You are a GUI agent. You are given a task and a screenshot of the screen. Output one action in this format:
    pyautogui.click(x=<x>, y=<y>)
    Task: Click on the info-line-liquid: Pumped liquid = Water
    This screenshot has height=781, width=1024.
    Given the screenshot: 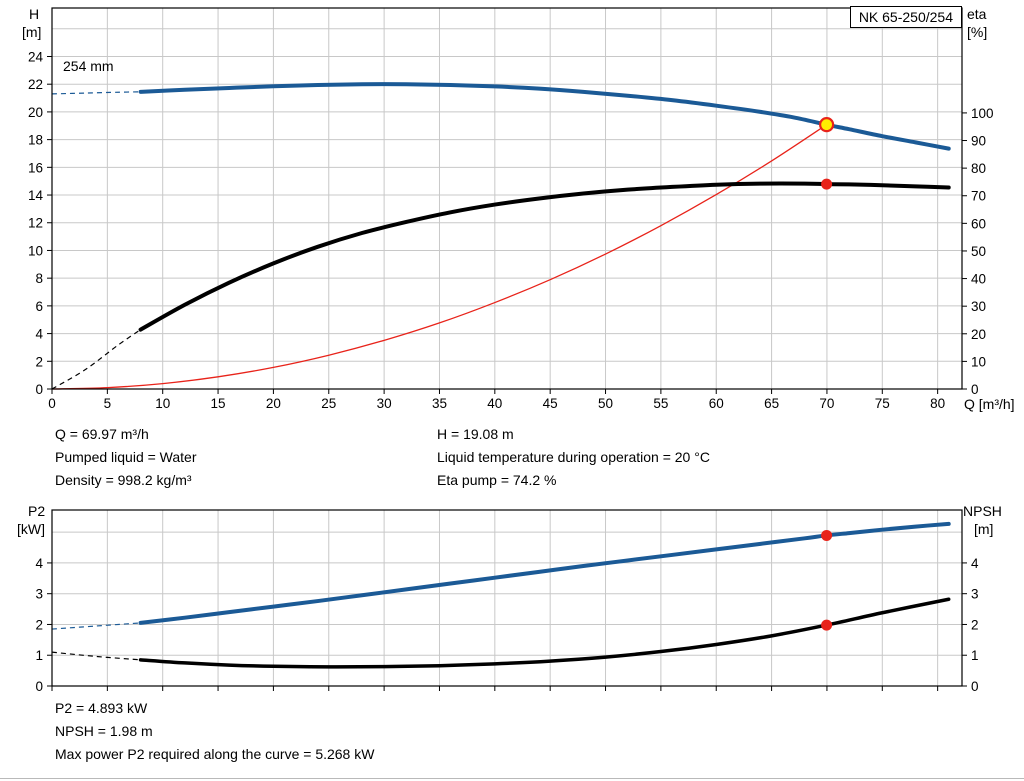 What is the action you would take?
    pyautogui.click(x=126, y=457)
    